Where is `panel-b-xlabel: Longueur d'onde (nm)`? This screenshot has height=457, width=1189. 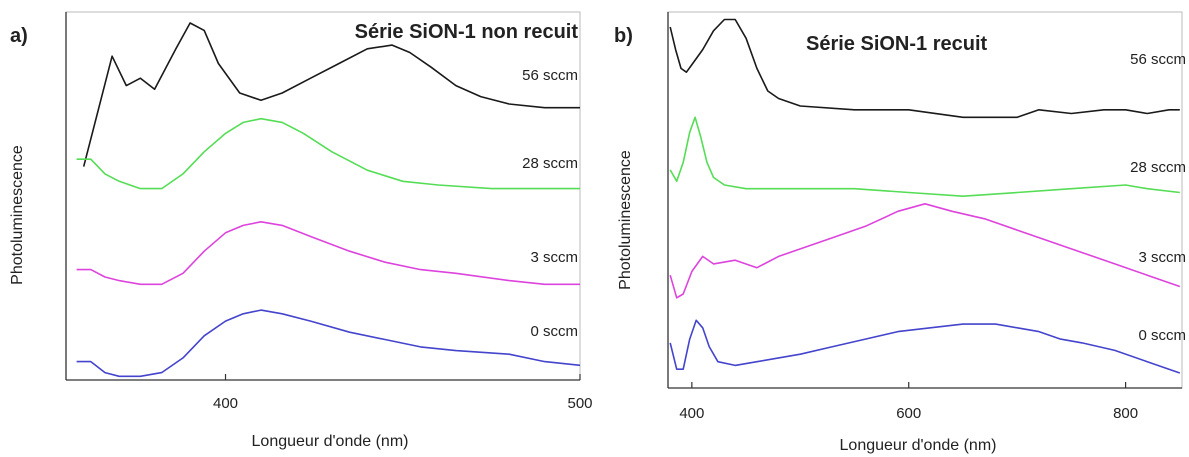
panel-b-xlabel: Longueur d'onde (nm) is located at coordinates (918, 445).